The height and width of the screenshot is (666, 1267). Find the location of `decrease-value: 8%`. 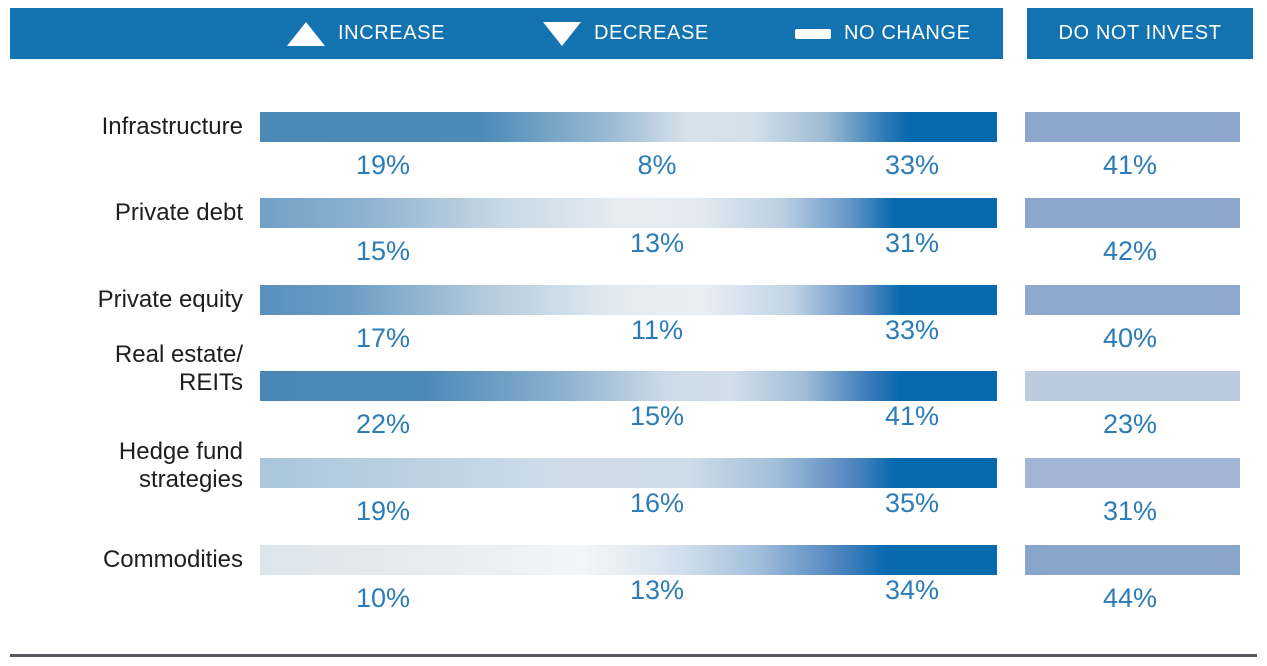

decrease-value: 8% is located at coordinates (657, 165).